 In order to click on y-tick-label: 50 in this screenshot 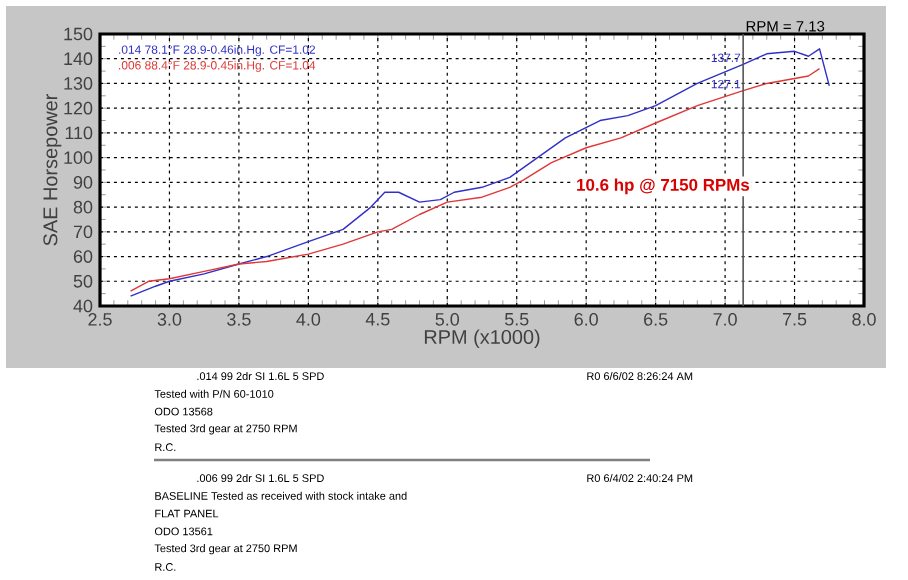, I will do `click(83, 281)`.